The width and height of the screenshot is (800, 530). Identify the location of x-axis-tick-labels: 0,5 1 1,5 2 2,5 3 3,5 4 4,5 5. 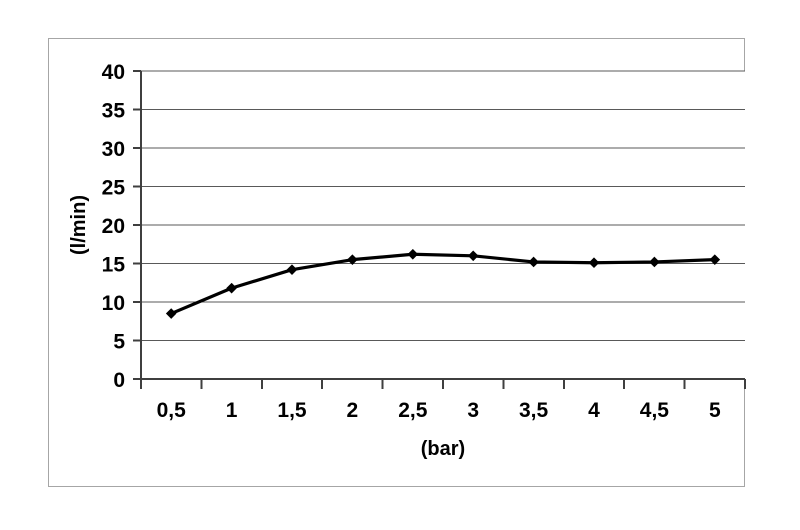
(439, 410).